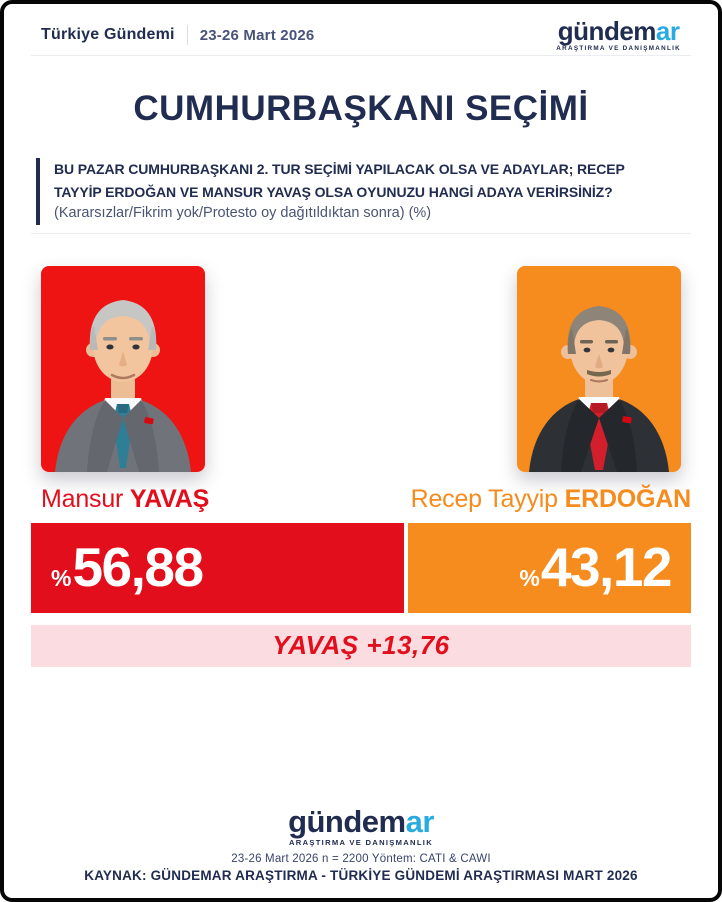  What do you see at coordinates (361, 108) in the screenshot?
I see `page-title: CUMHURBAŞKANI SEÇİMİ` at bounding box center [361, 108].